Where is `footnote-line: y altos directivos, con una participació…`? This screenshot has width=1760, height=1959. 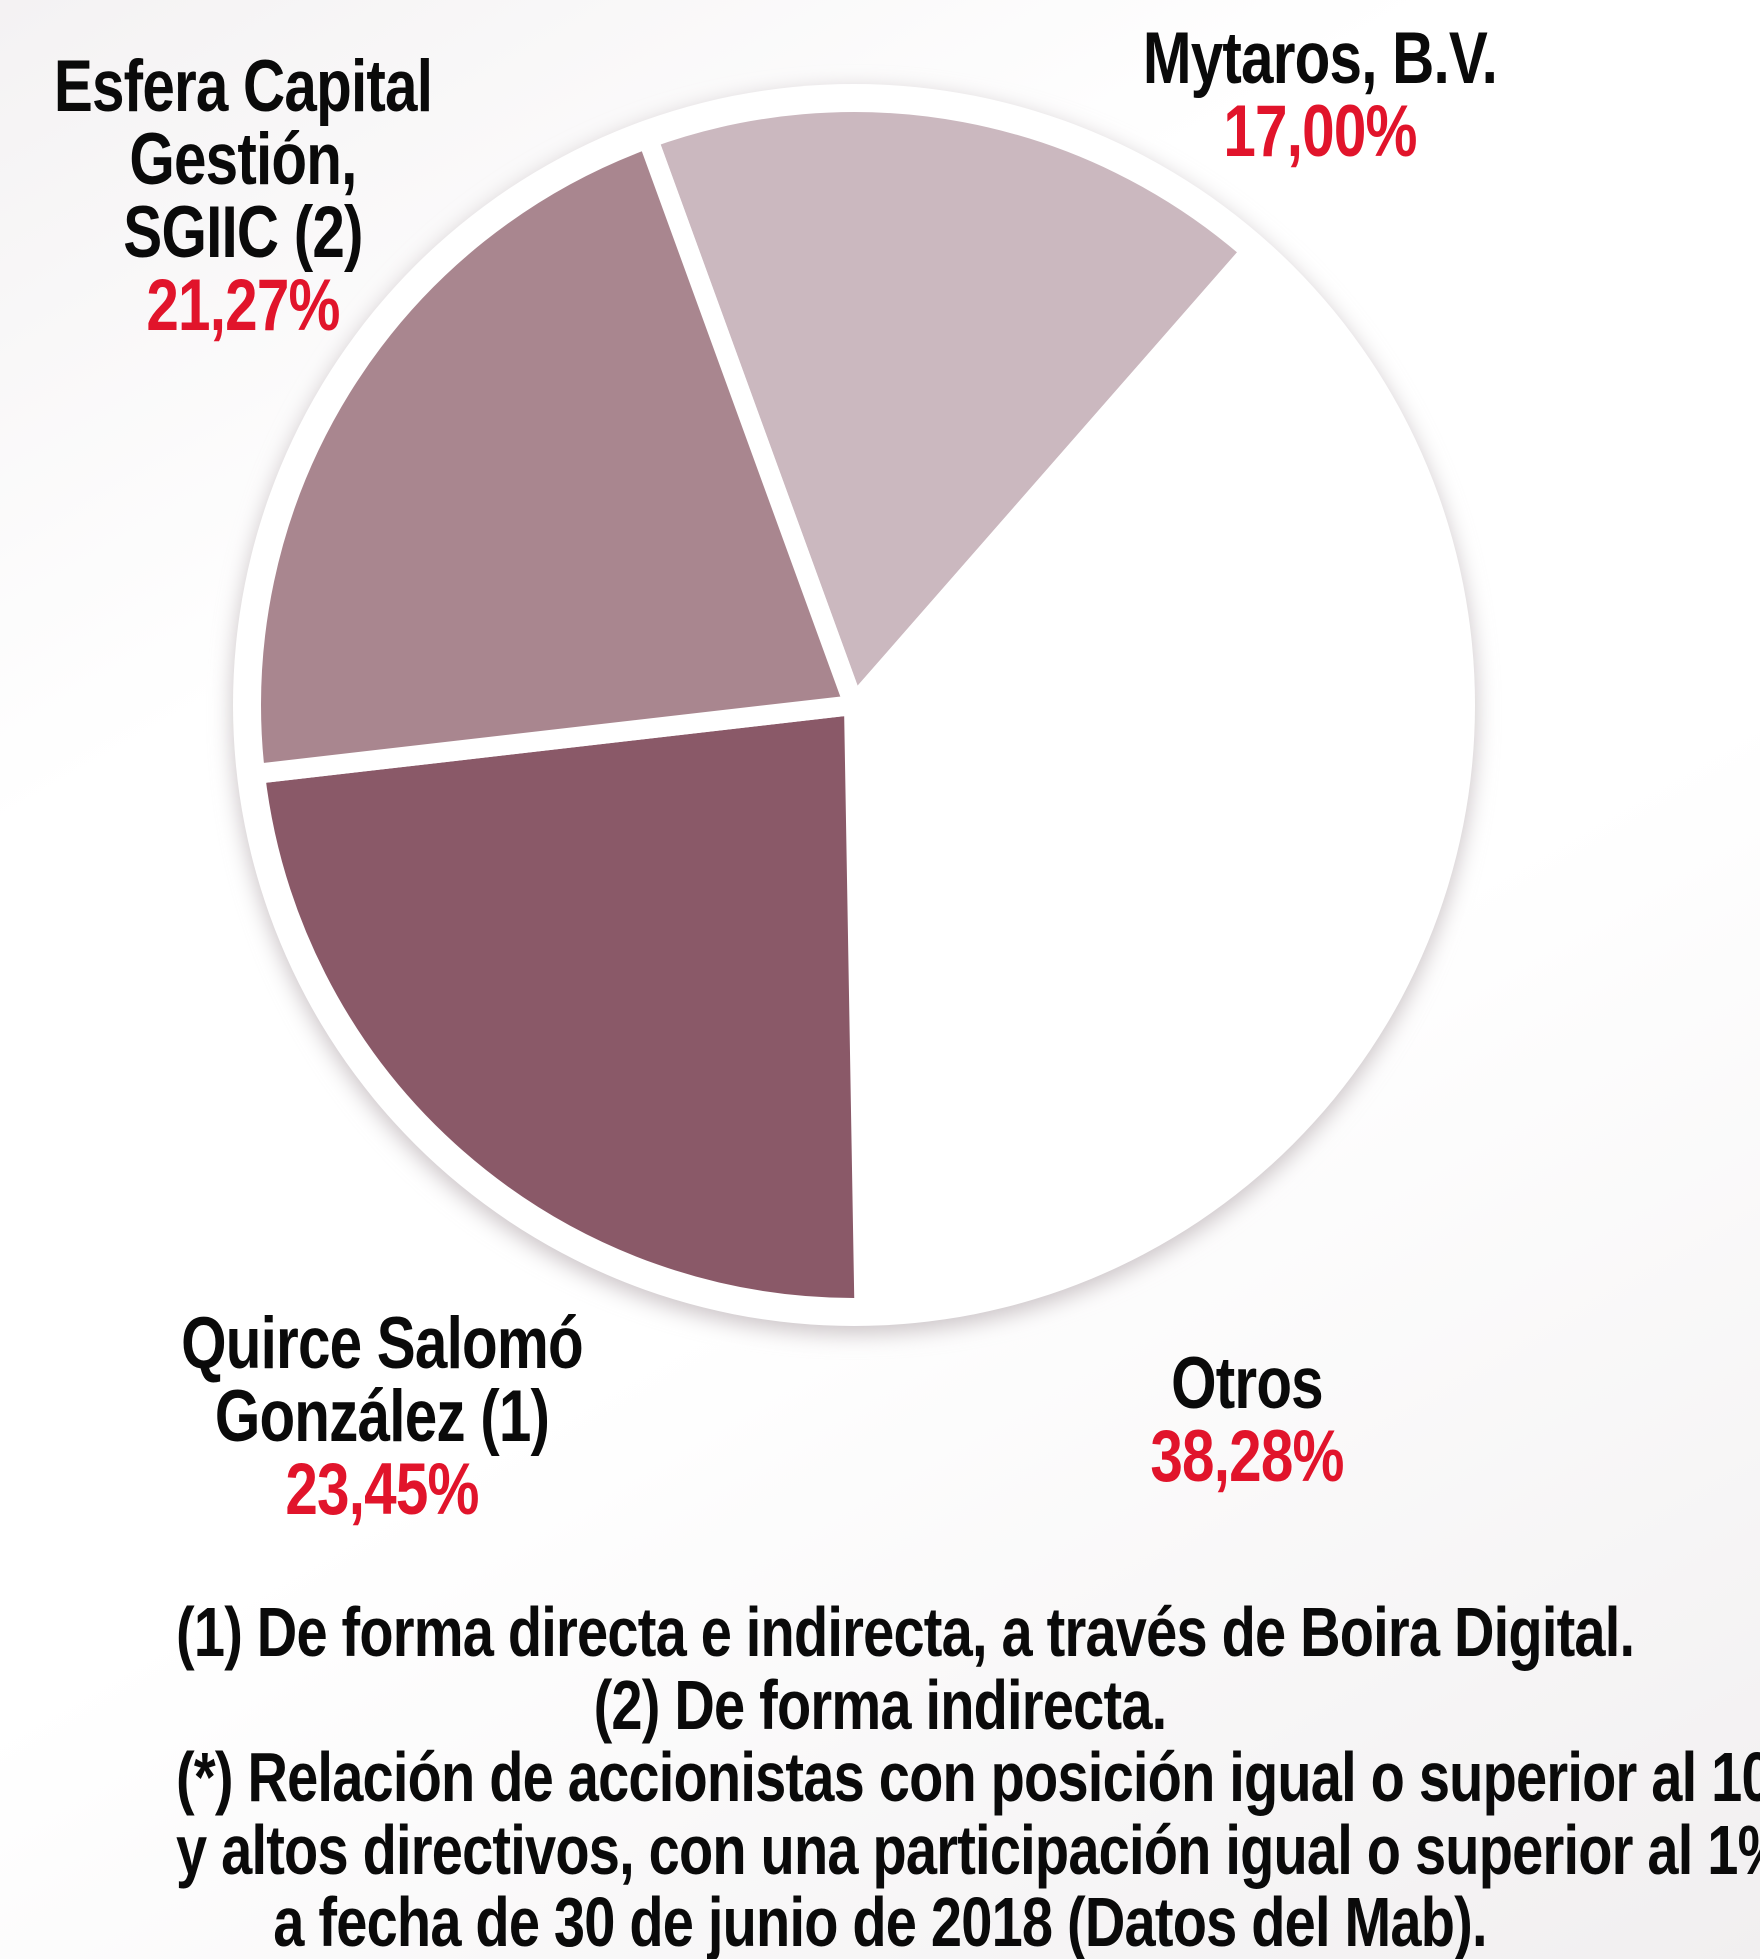
footnote-line: y altos directivos, con una participació… is located at coordinates (968, 1849).